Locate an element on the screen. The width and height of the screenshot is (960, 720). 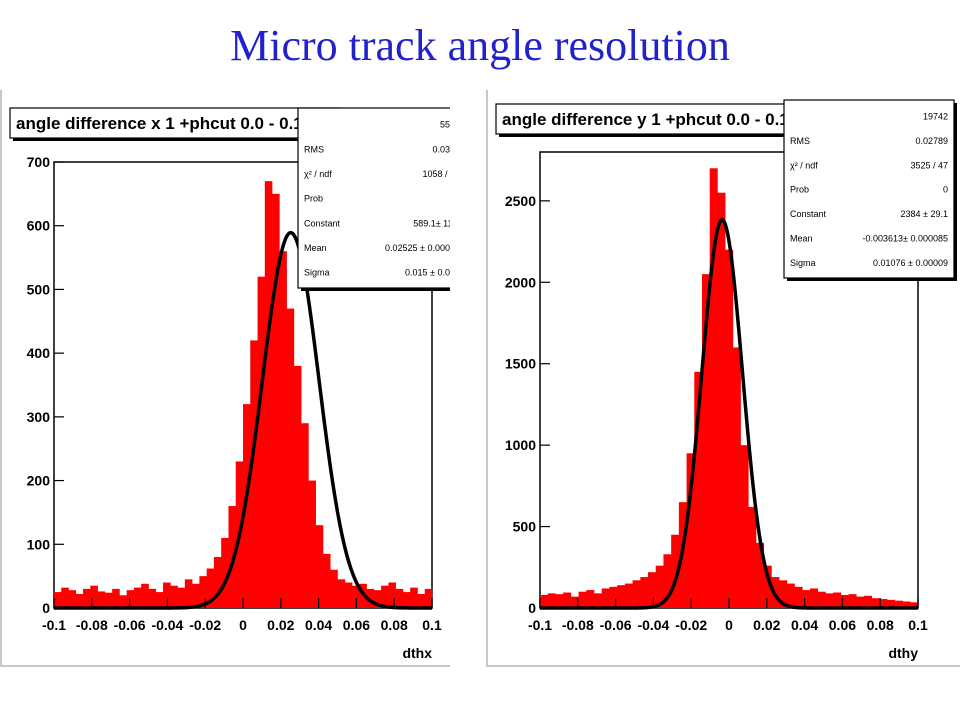
stats-value: 19742 is located at coordinates (935, 117).